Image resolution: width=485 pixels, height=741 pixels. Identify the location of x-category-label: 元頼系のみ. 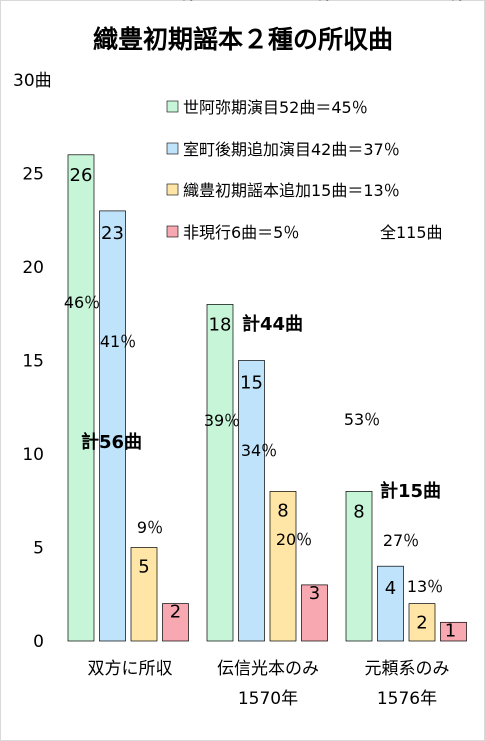
(407, 669).